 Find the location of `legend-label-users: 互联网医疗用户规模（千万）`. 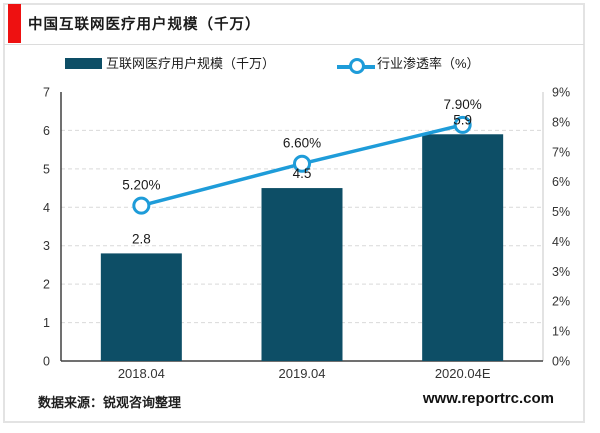

legend-label-users: 互联网医疗用户规模（千万） is located at coordinates (191, 63).